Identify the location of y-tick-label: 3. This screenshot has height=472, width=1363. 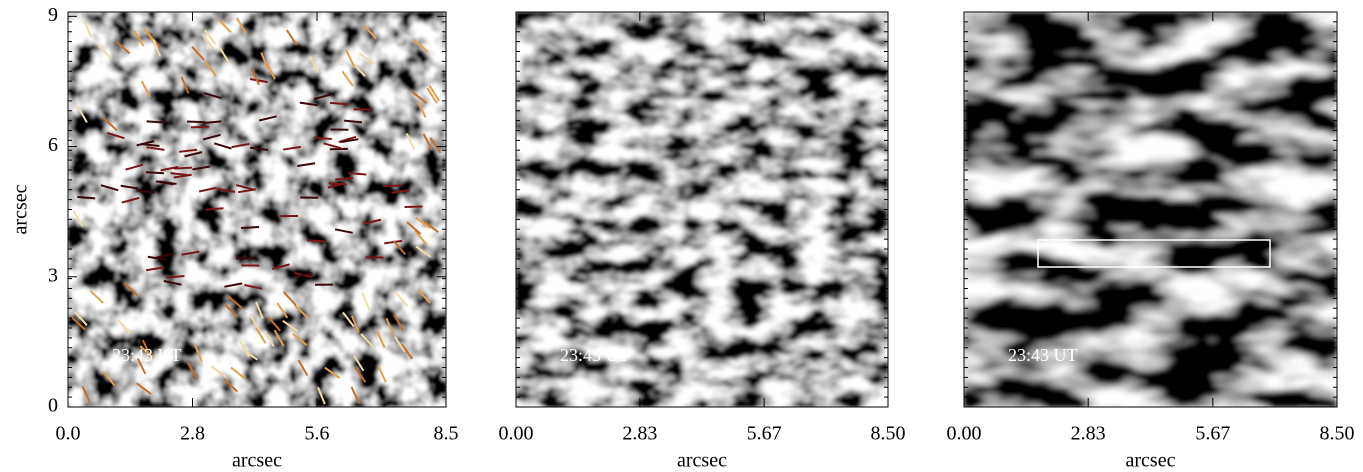
(53, 275).